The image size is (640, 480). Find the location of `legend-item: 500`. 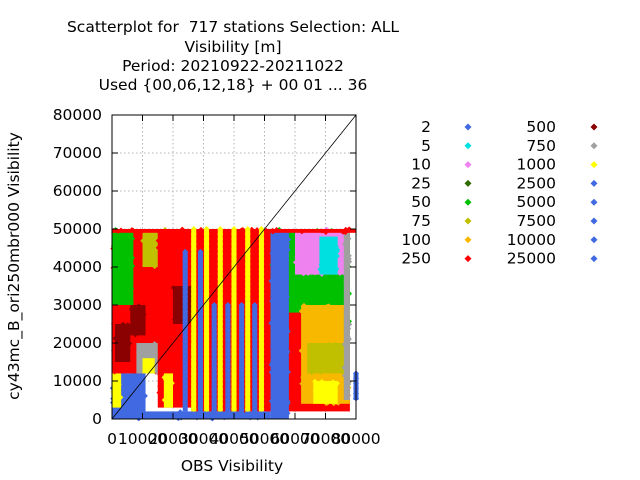

legend-item: 500 is located at coordinates (562, 127).